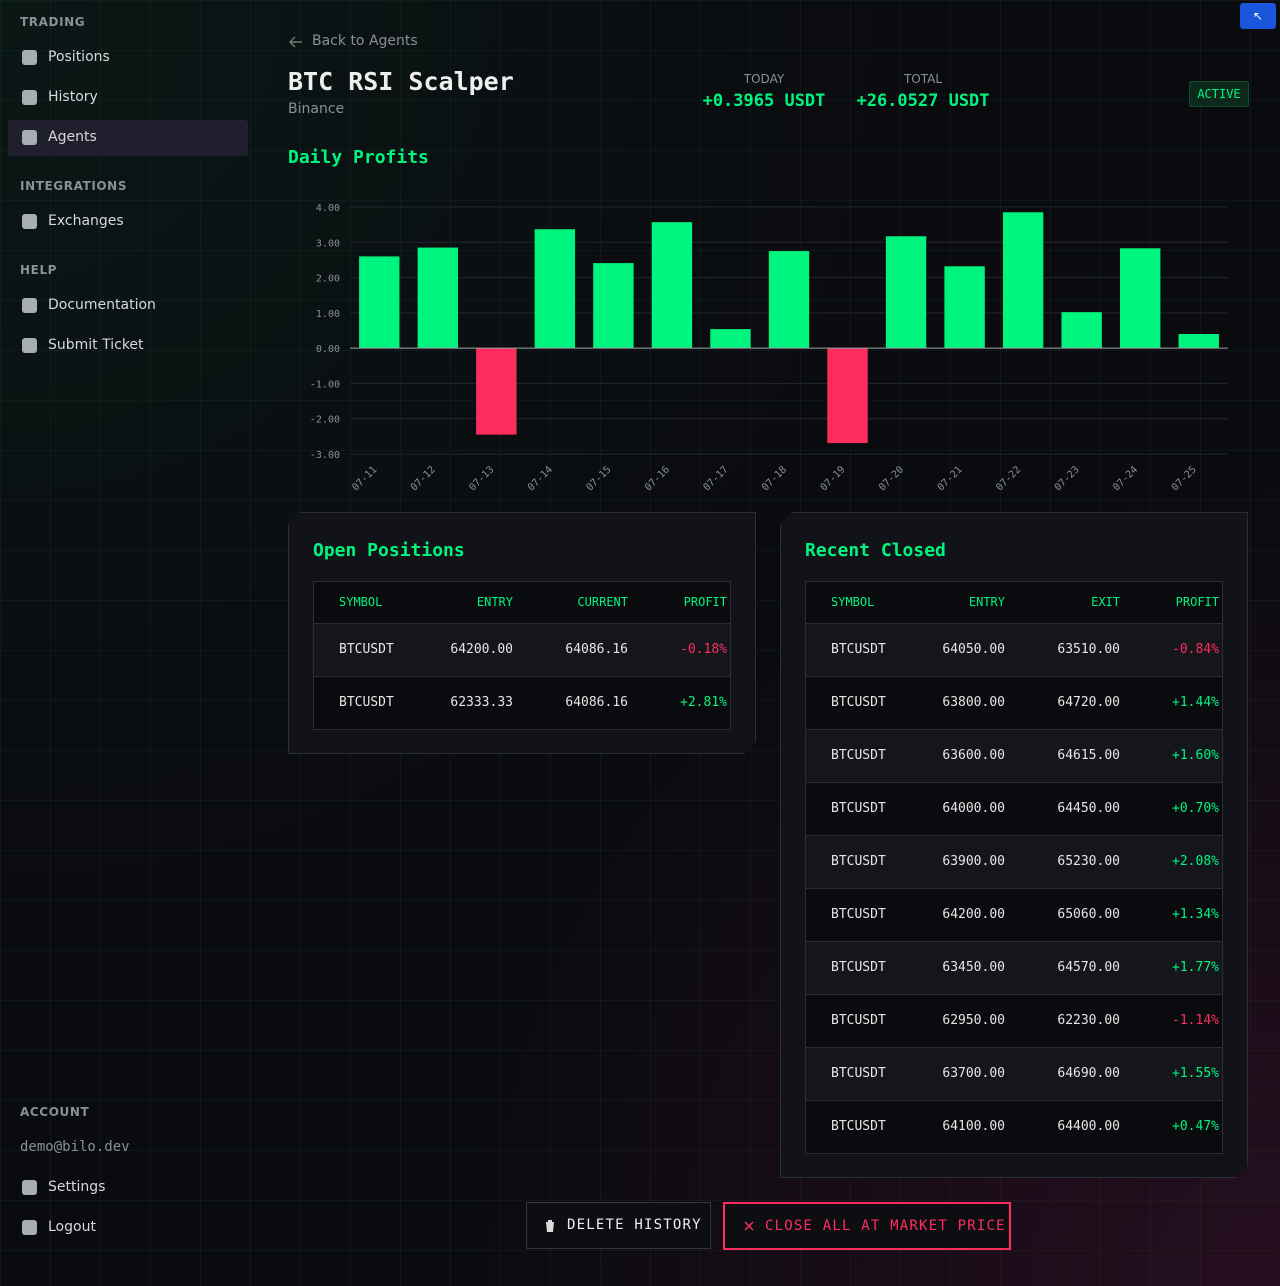 The image size is (1280, 1286). What do you see at coordinates (923, 79) in the screenshot?
I see `stat-label: TOTAL` at bounding box center [923, 79].